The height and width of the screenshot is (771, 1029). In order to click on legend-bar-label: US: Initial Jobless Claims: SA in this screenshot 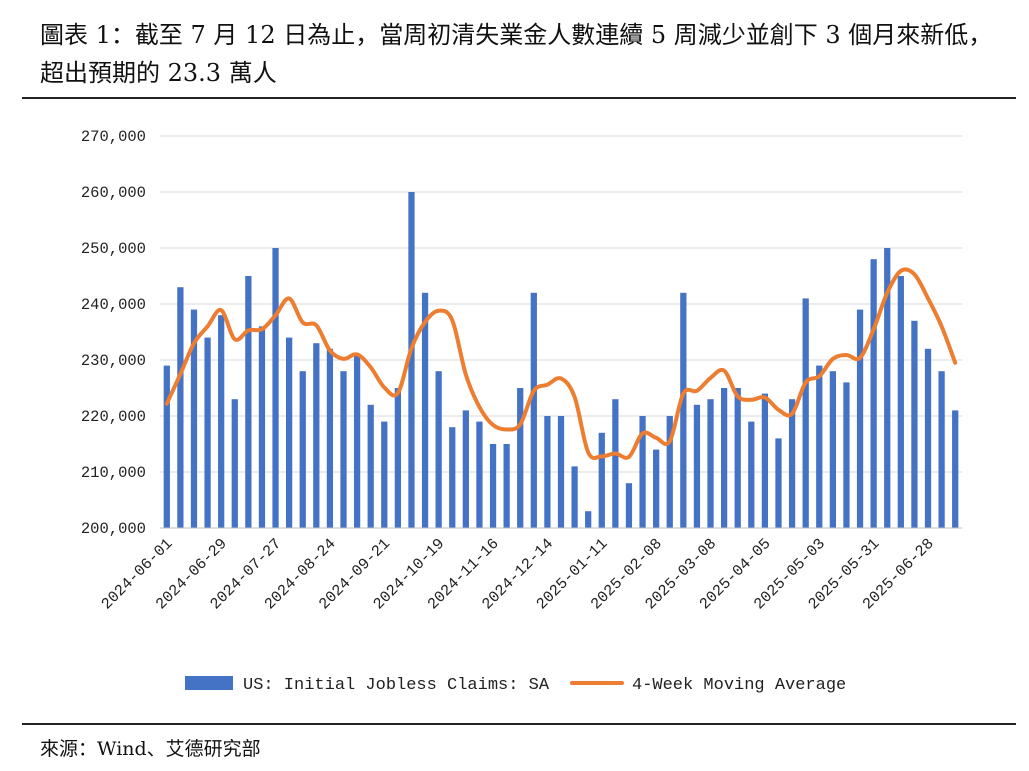, I will do `click(396, 685)`.